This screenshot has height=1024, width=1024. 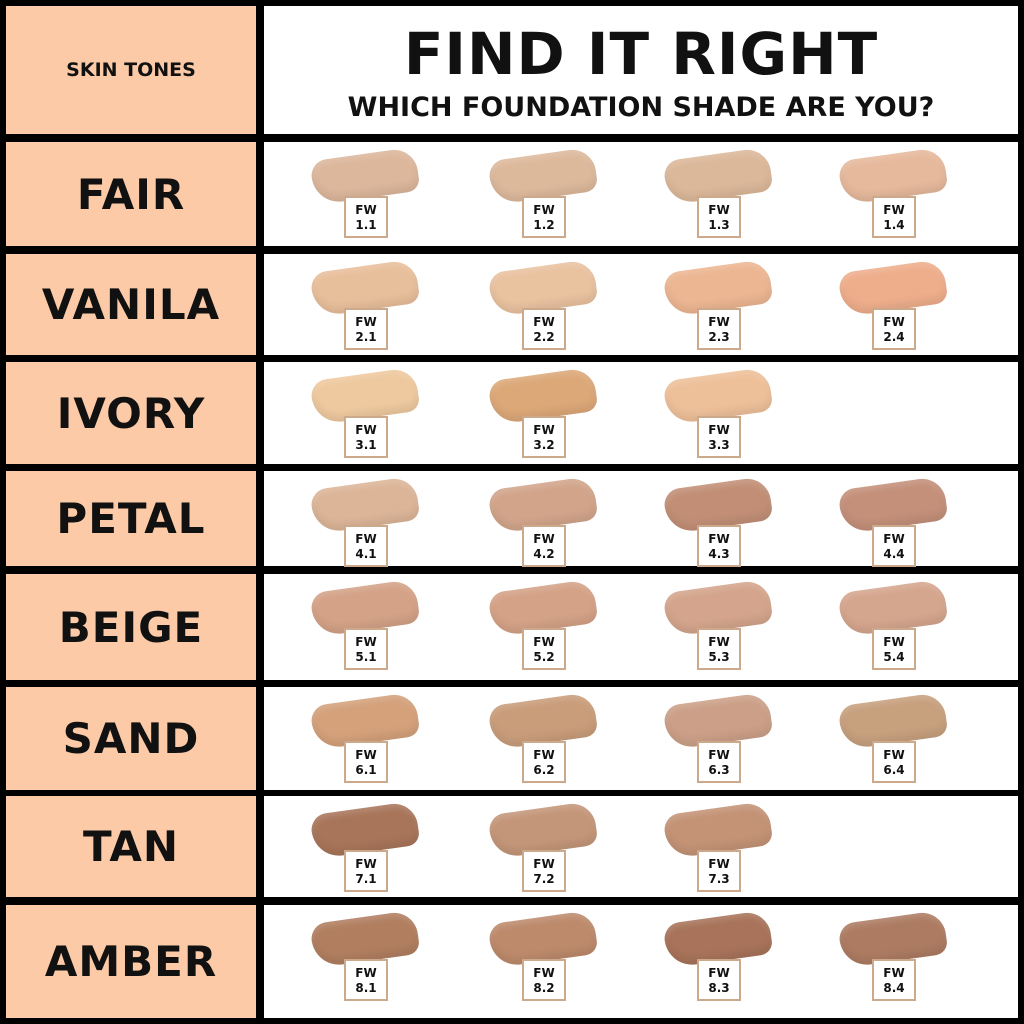 I want to click on shade-code-label: FW 4.3, so click(x=719, y=546).